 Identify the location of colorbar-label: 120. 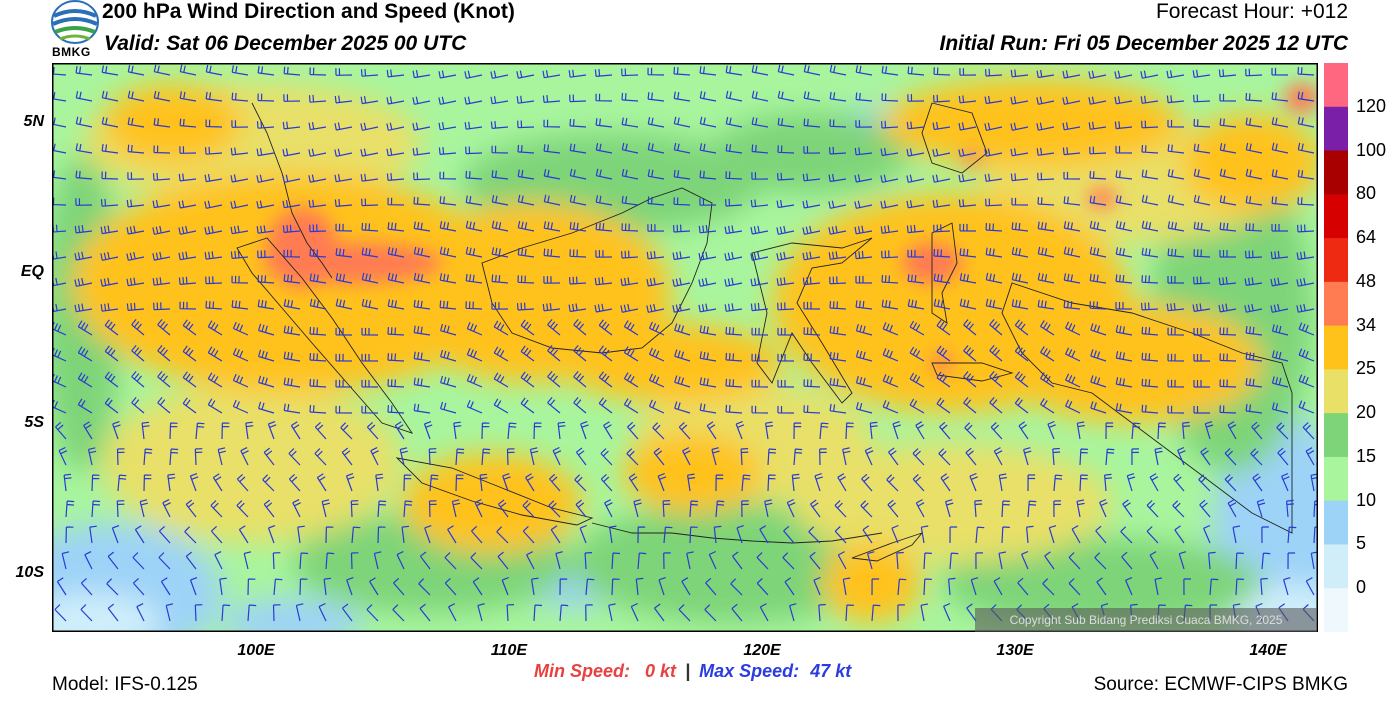
(1371, 105).